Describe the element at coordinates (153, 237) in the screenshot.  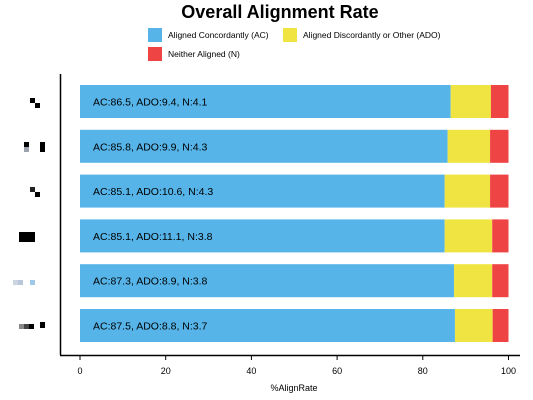
I see `bar-data-label: AC:85.1, ADO:11.1, N:3.8` at that location.